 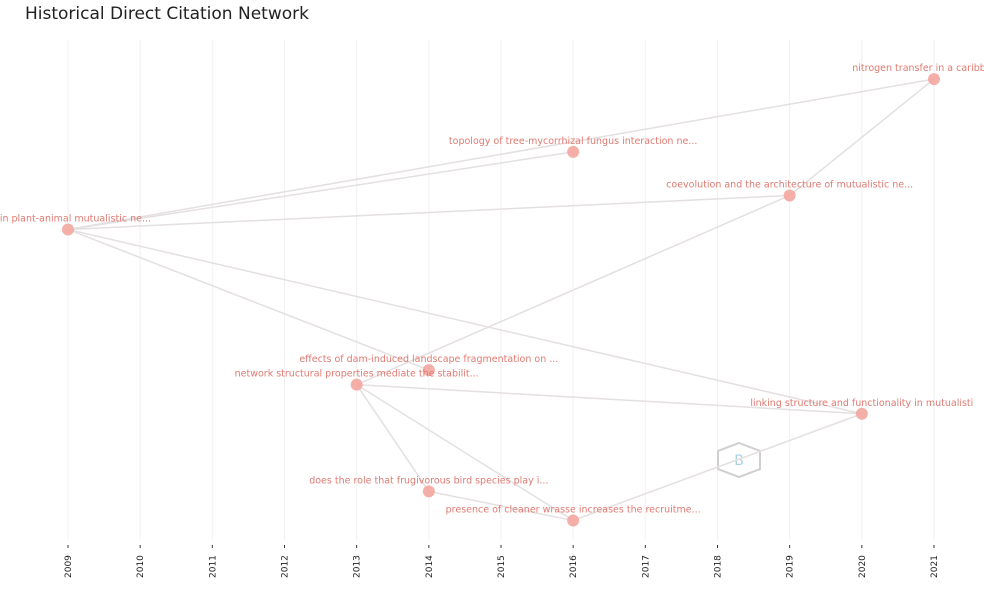 I want to click on paper-node-n2020, so click(x=861, y=413).